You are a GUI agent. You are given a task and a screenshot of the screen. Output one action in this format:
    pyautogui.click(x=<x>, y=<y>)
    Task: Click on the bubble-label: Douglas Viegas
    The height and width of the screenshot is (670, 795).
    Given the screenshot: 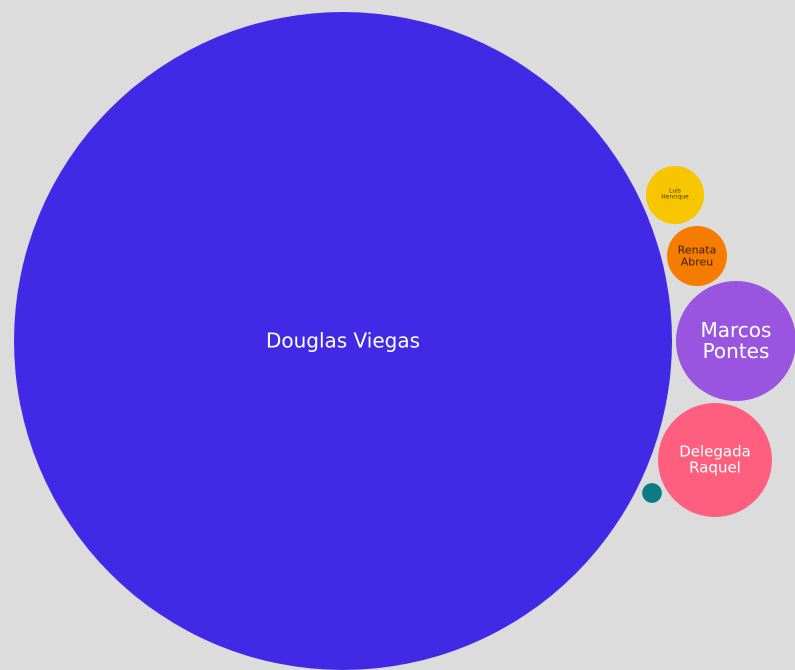 What is the action you would take?
    pyautogui.click(x=343, y=340)
    